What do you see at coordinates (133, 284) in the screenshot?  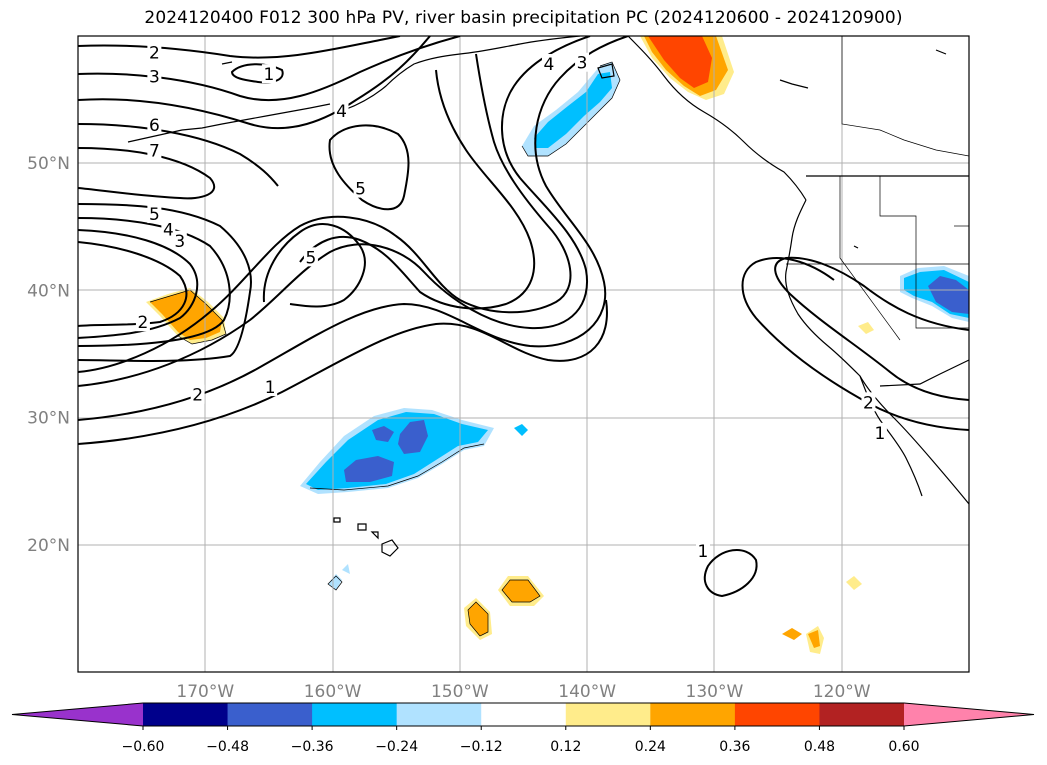 I see `pv-contour-2-mid` at bounding box center [133, 284].